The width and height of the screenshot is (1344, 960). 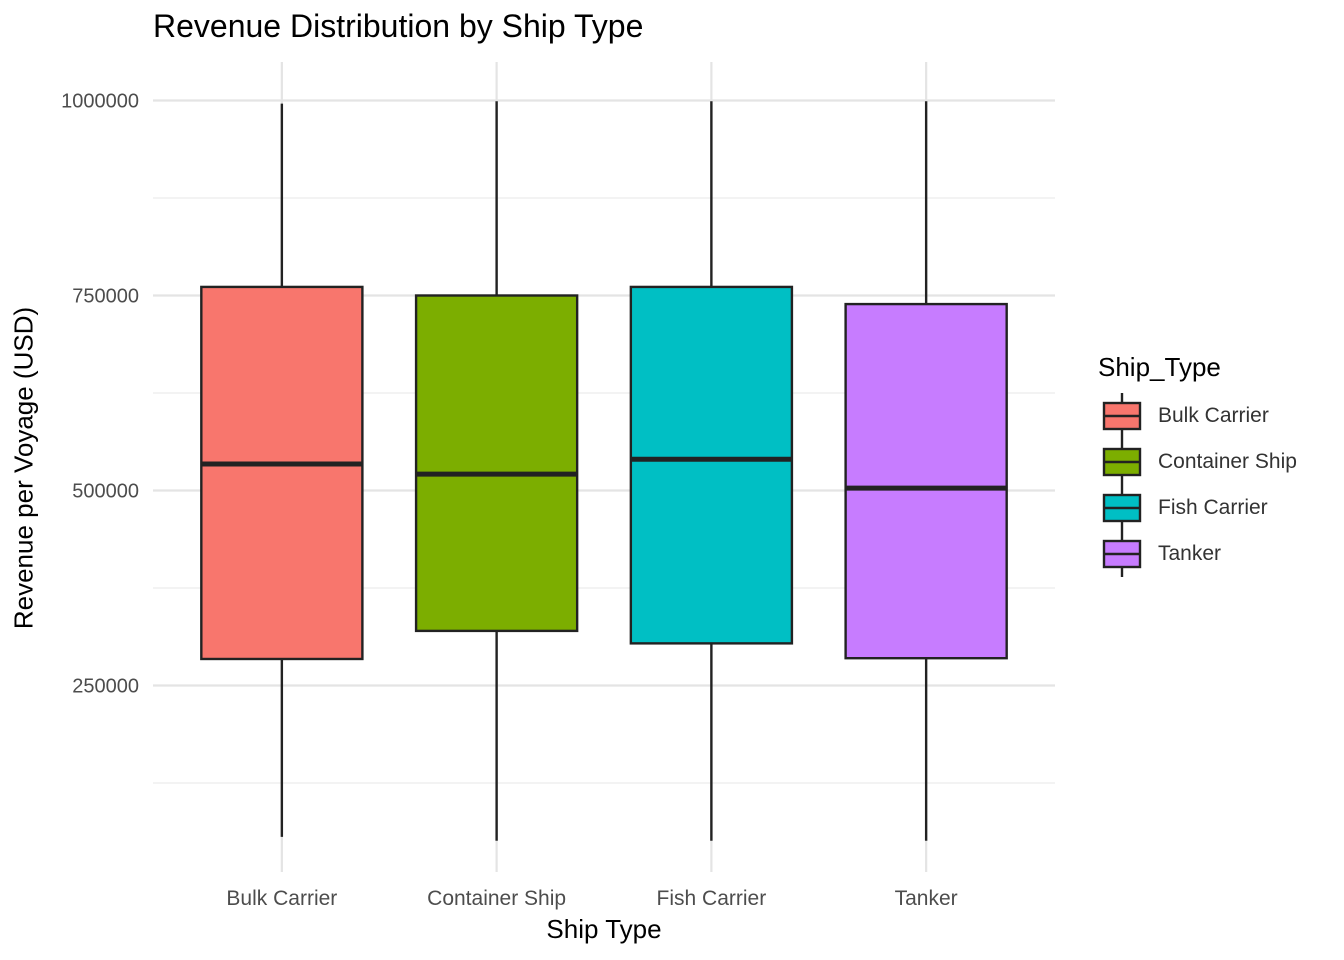 I want to click on legend-label: Container Ship, so click(x=1227, y=461).